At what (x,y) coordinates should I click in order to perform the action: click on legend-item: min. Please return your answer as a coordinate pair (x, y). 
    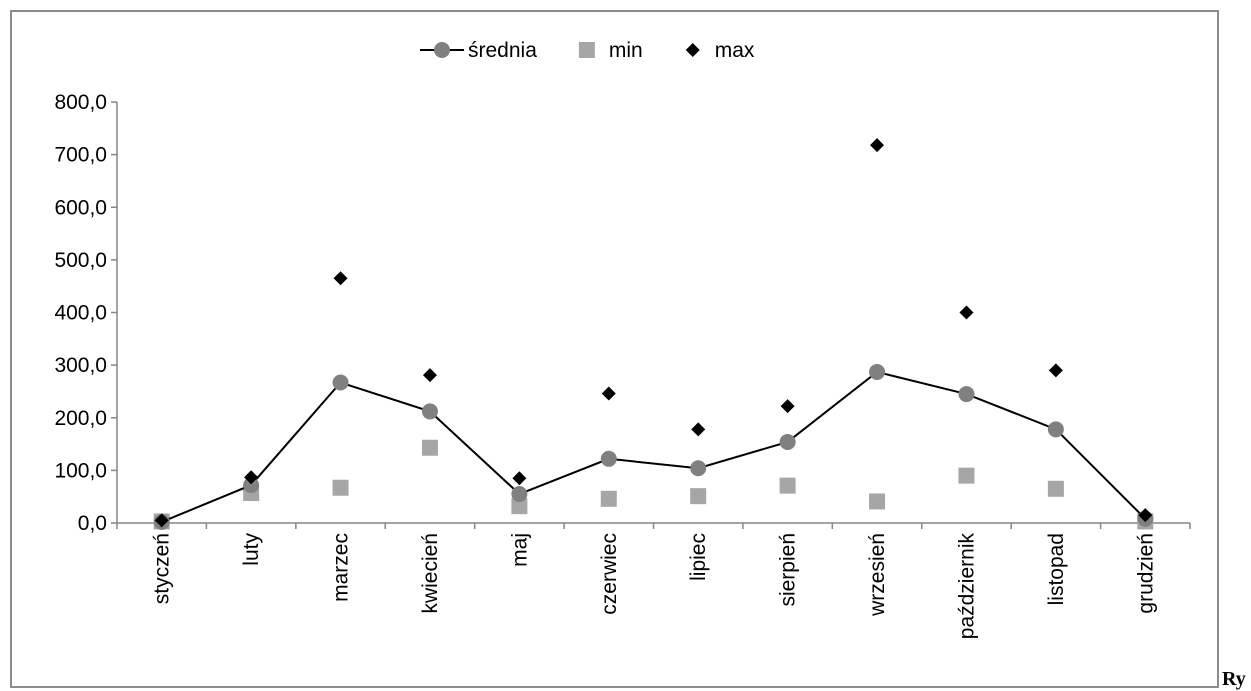
    Looking at the image, I should click on (610, 50).